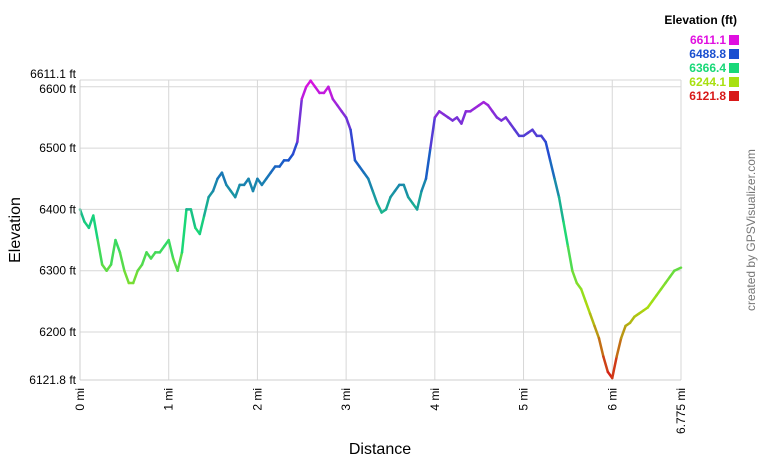 This screenshot has height=465, width=760. I want to click on x-axis-title: Distance, so click(380, 449).